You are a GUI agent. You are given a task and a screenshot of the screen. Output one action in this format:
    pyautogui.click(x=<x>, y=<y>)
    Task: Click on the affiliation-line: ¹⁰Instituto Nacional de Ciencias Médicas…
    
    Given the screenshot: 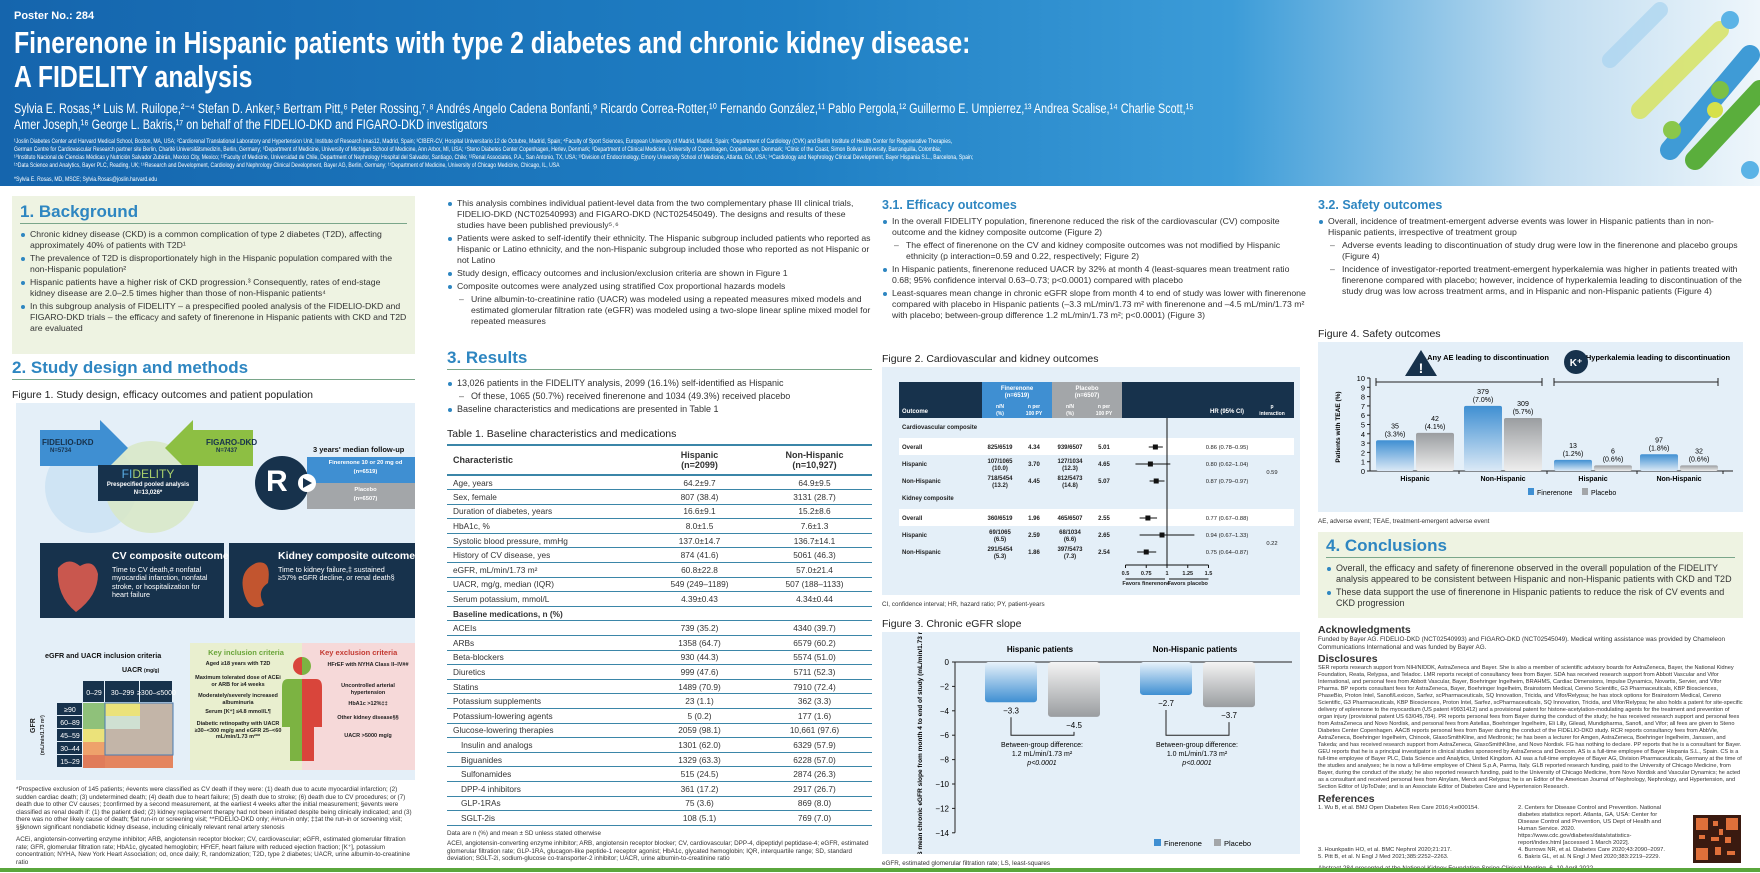 What is the action you would take?
    pyautogui.click(x=494, y=157)
    